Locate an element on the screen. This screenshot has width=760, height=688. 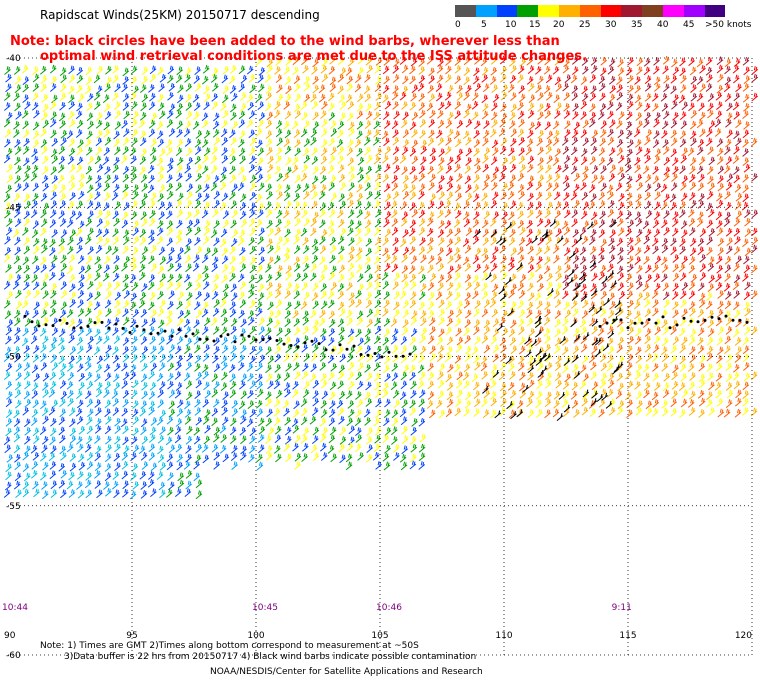
colorbar-label: 40 is located at coordinates (663, 25).